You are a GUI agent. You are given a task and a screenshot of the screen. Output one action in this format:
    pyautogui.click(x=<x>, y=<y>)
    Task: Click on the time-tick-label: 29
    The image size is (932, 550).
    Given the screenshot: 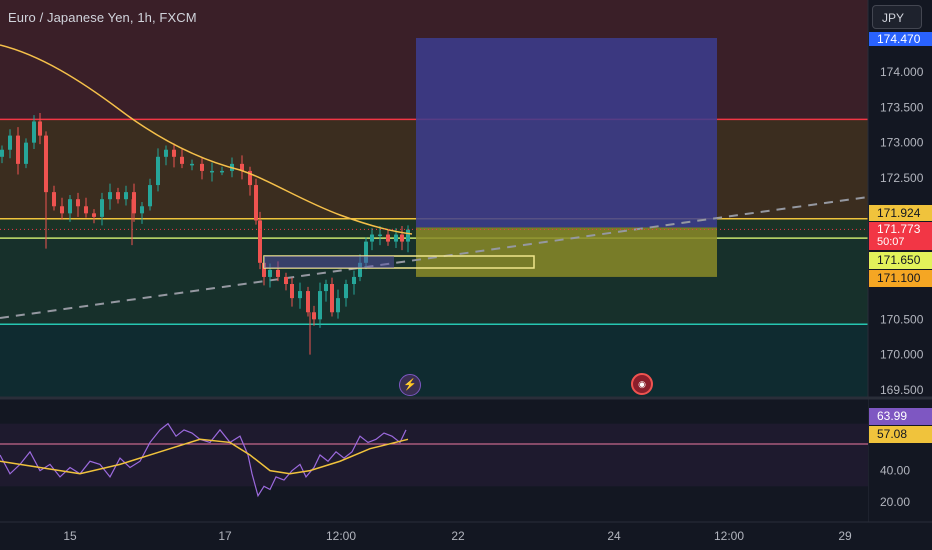 What is the action you would take?
    pyautogui.click(x=845, y=536)
    